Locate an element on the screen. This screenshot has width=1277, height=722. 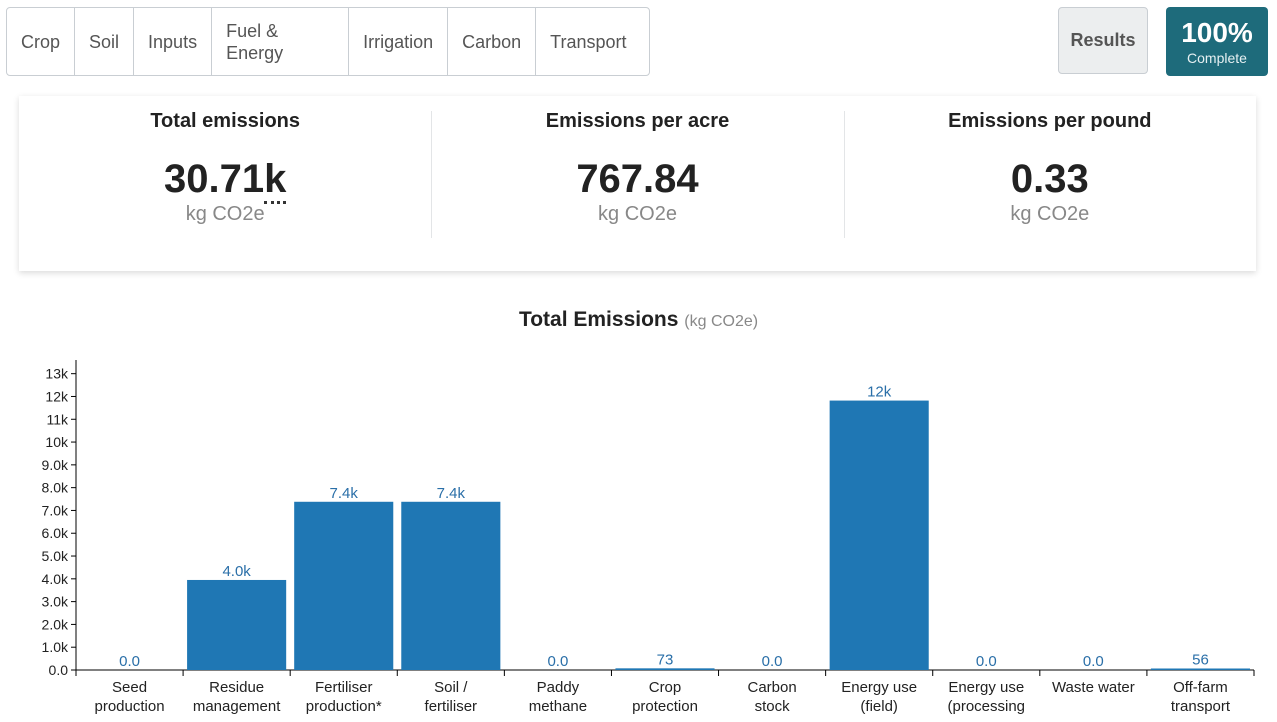
stat-value: 0.33 is located at coordinates (1049, 179).